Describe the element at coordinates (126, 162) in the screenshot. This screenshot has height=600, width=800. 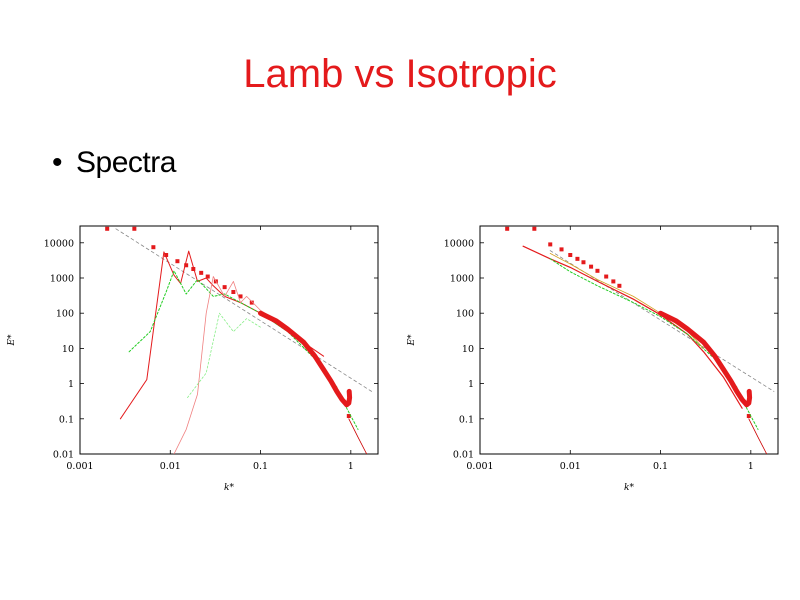
I see `bullet-text: Spectra` at that location.